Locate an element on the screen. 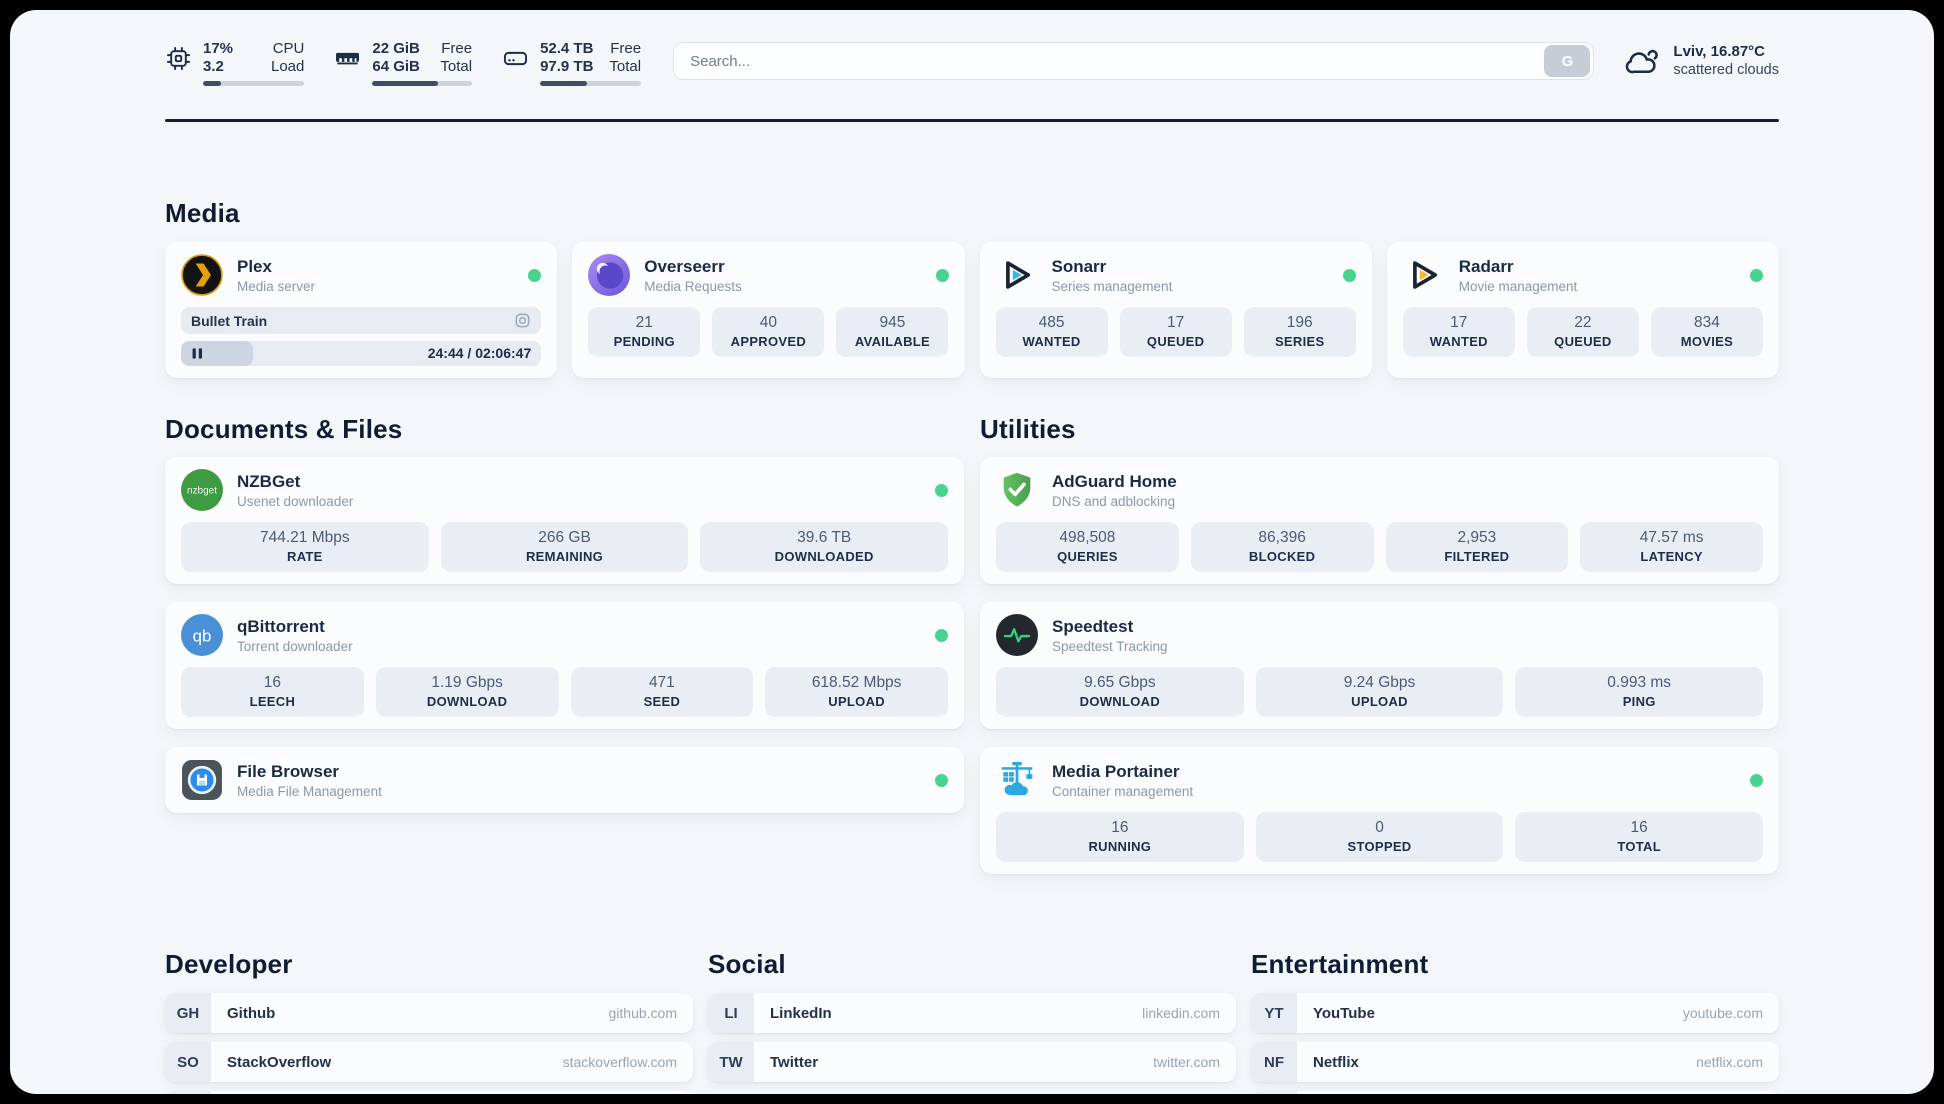 This screenshot has width=1944, height=1104. plex-icon is located at coordinates (202, 275).